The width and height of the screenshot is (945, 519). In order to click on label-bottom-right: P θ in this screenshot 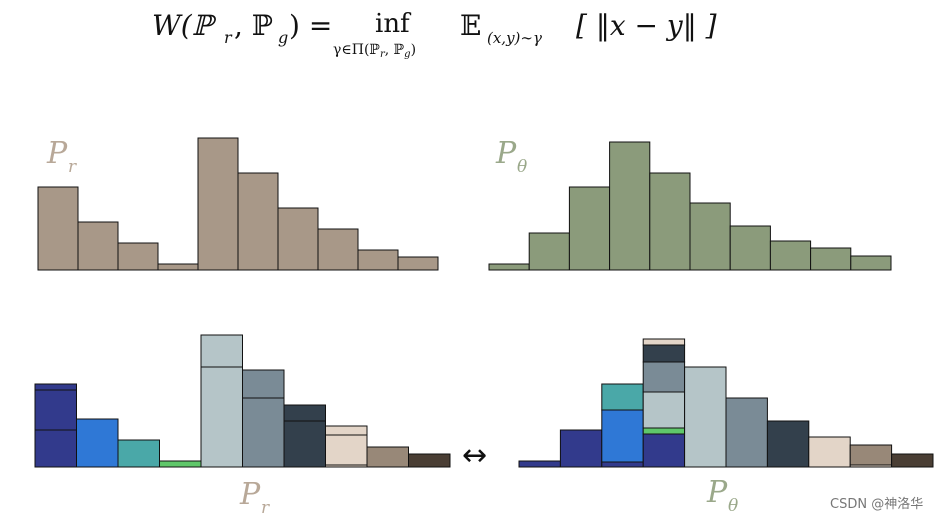, I will do `click(722, 495)`.